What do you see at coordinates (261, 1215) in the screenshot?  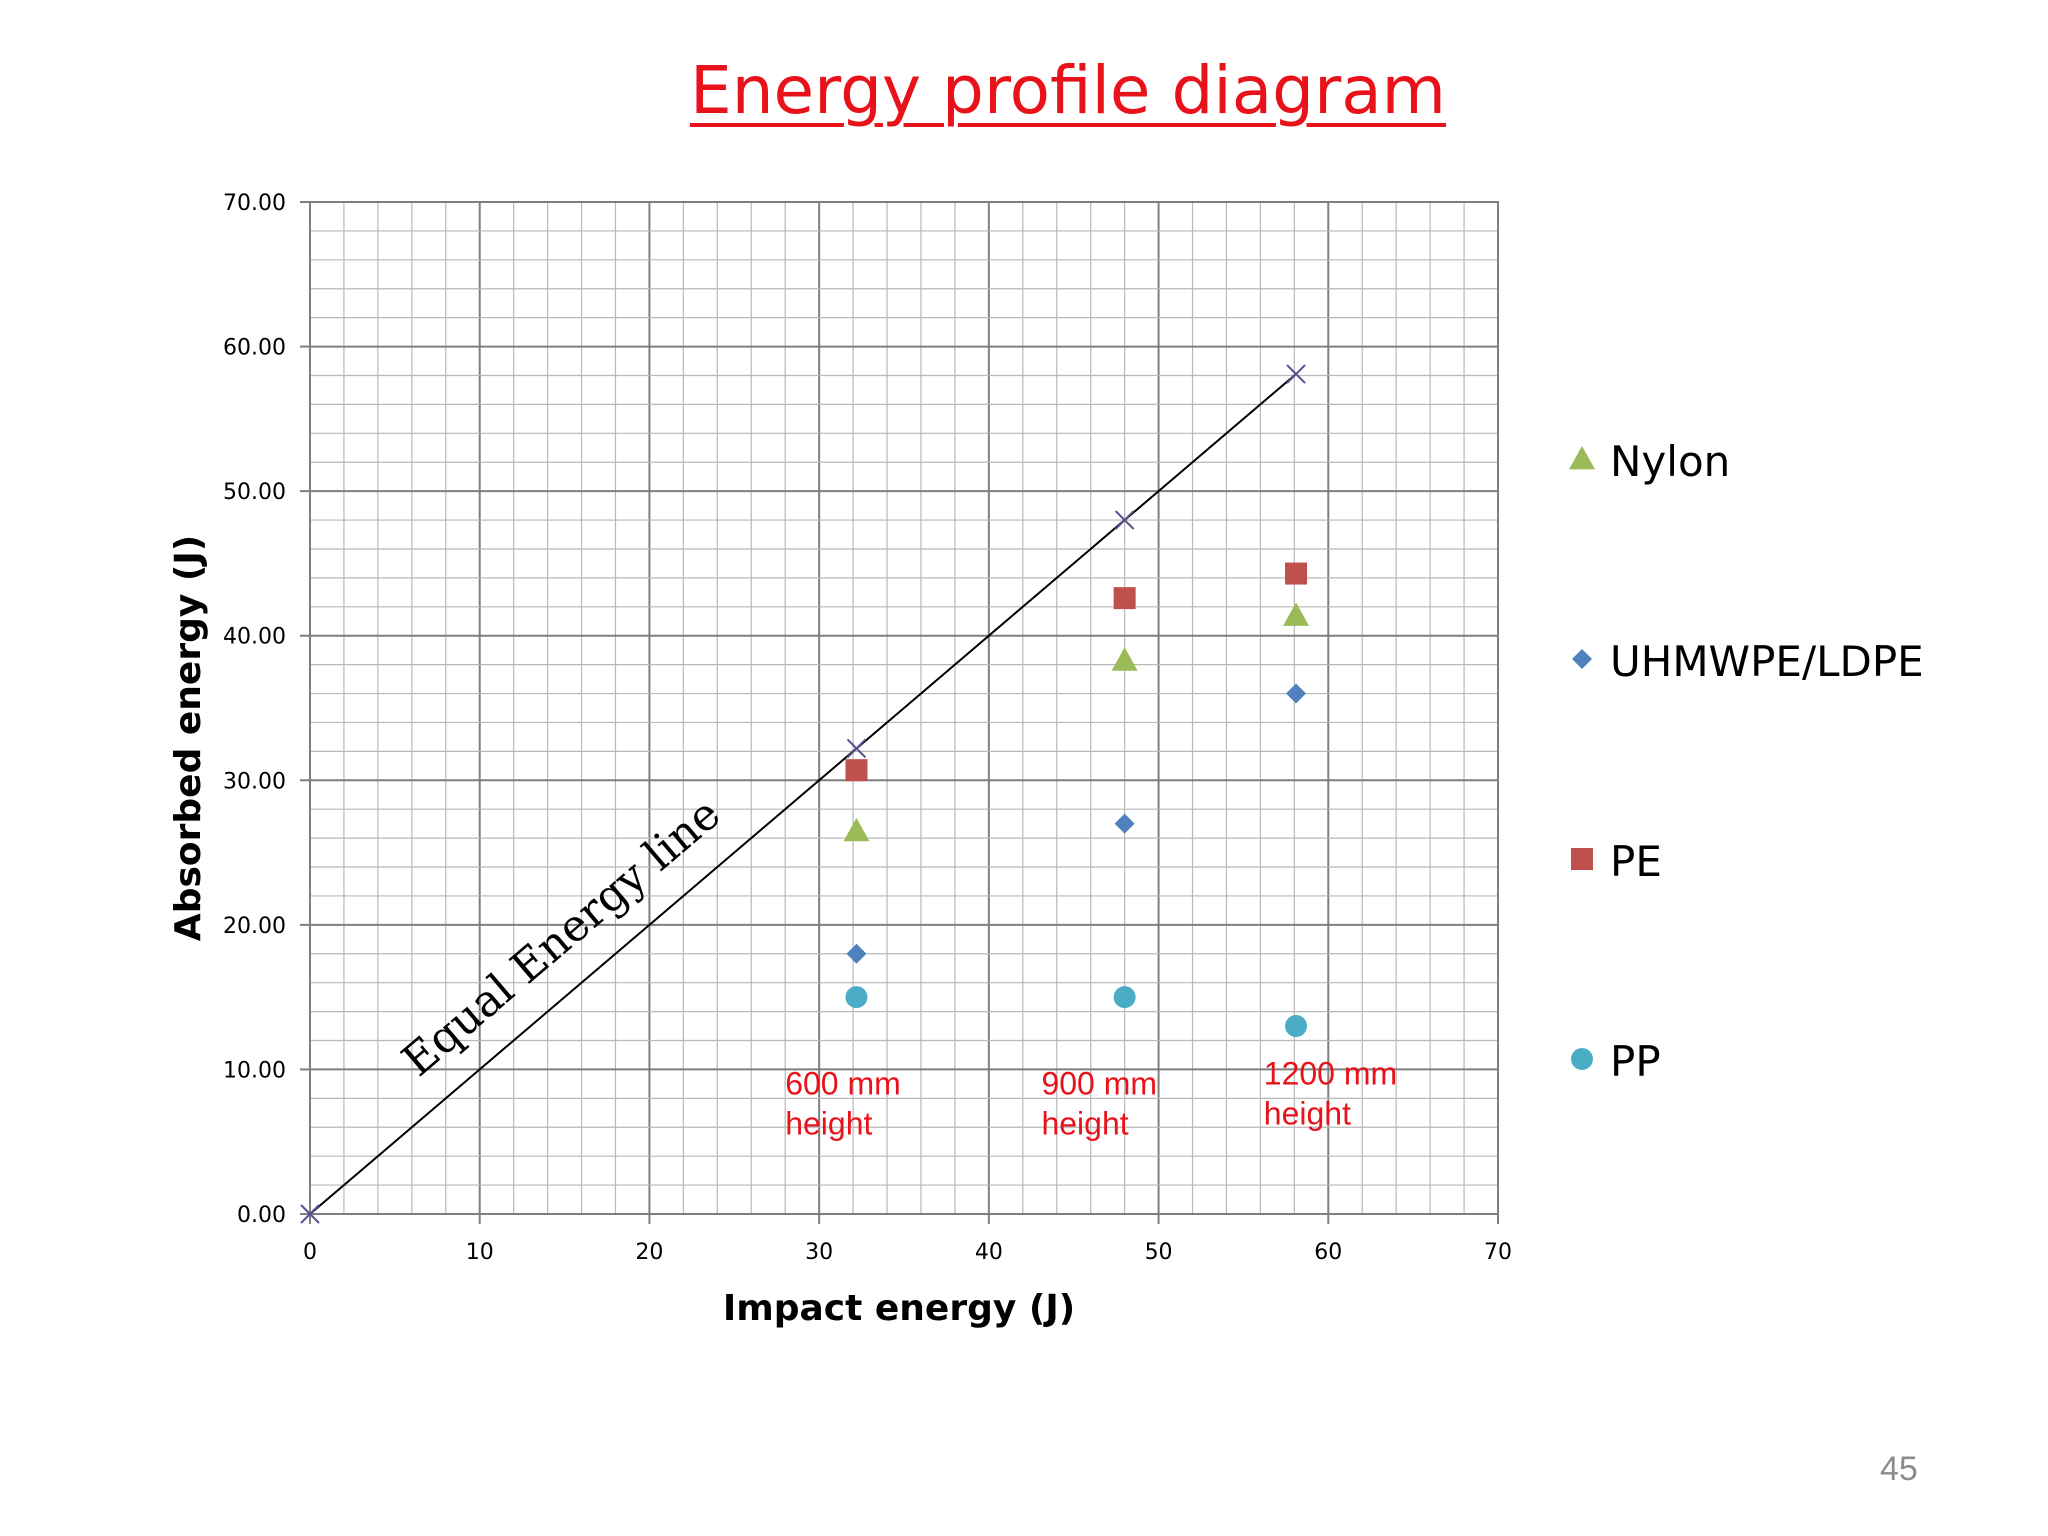 I see `y-tick-label: 0.00` at bounding box center [261, 1215].